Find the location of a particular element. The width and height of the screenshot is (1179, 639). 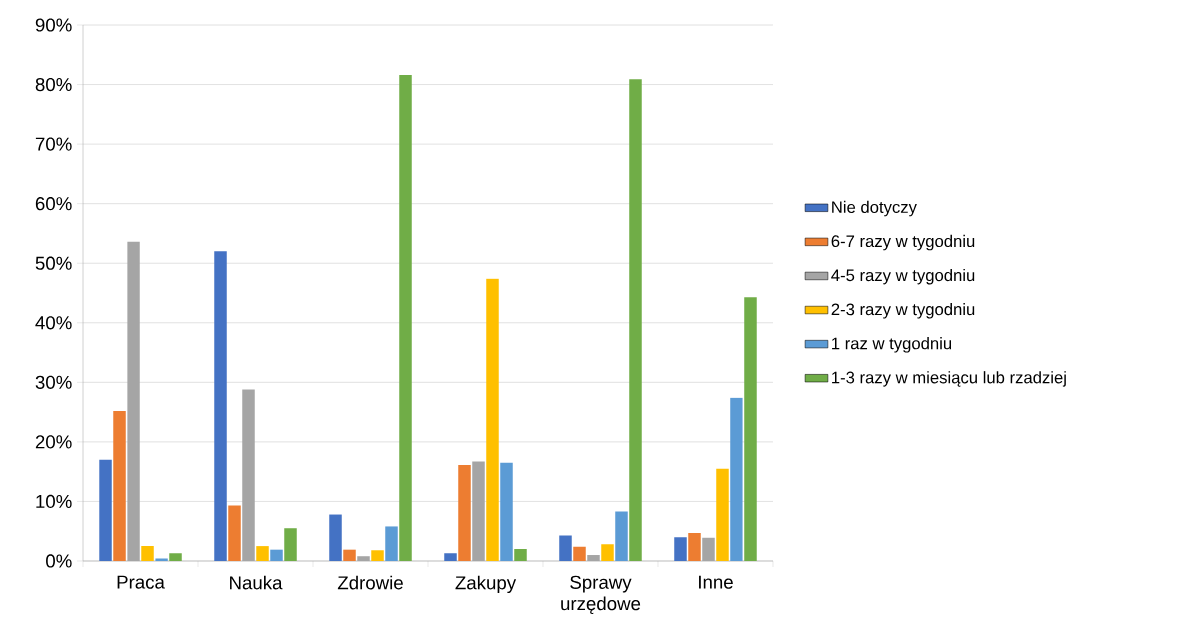

y-tick-label: 40% is located at coordinates (53, 323).